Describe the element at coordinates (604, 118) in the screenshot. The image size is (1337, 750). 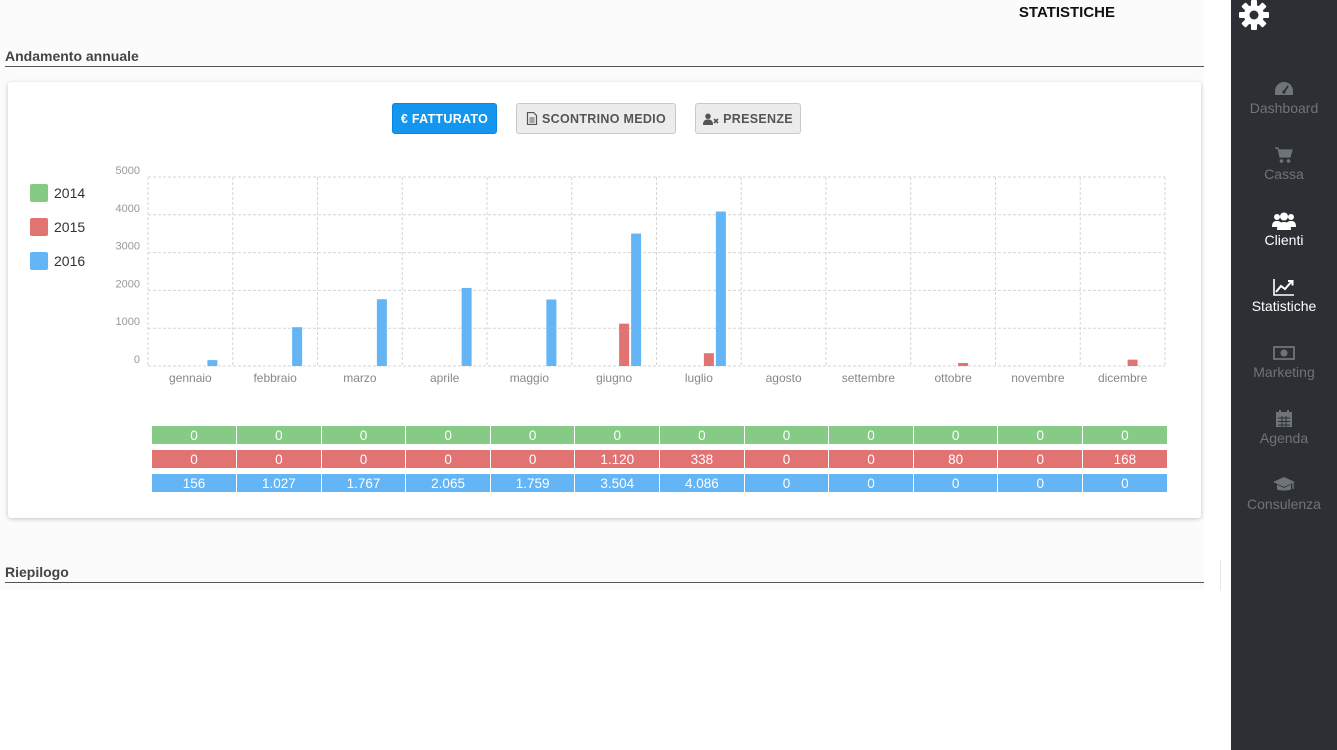
I see `scontrino-medio-label: SCONTRINO MEDIO` at that location.